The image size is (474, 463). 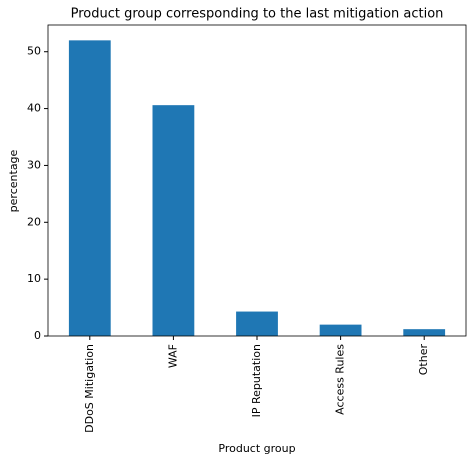 What do you see at coordinates (423, 360) in the screenshot?
I see `x-tick-label: Other` at bounding box center [423, 360].